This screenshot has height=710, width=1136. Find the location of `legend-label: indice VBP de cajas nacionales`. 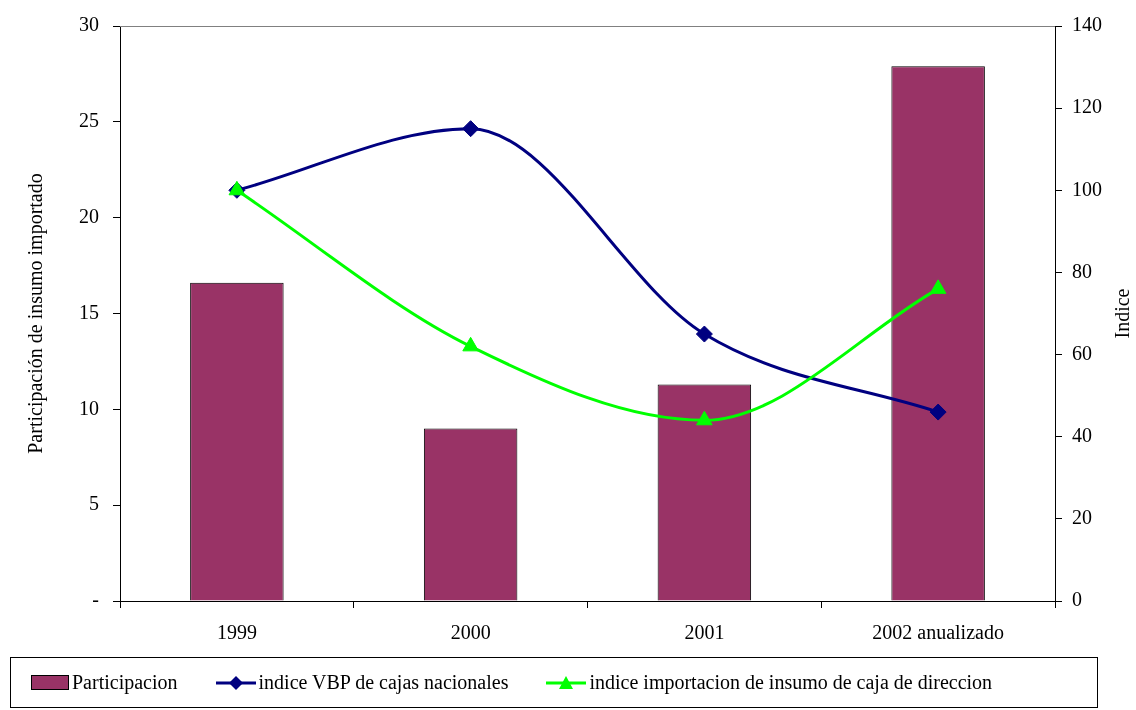

legend-label: indice VBP de cajas nacionales is located at coordinates (383, 682).